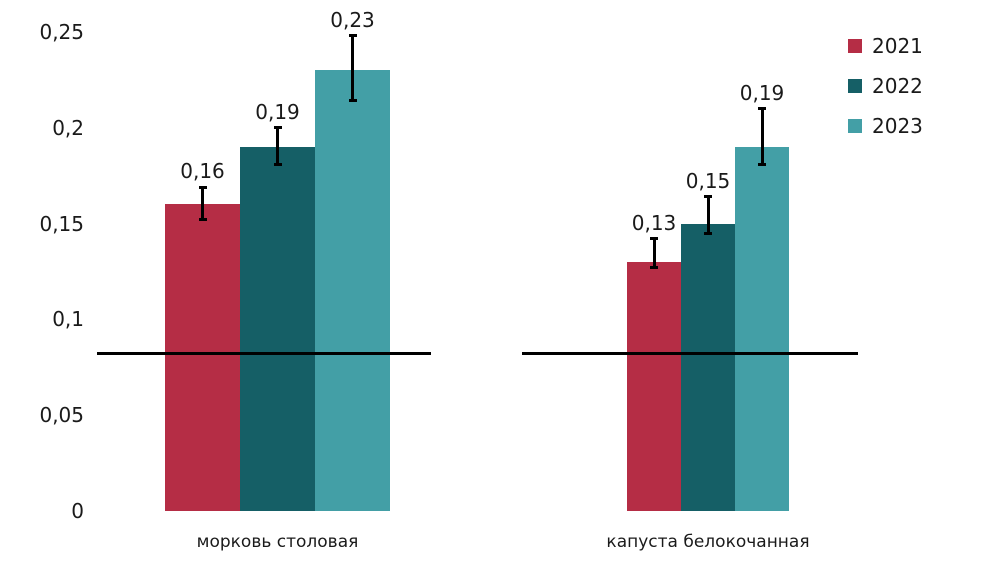 This screenshot has width=990, height=580. I want to click on legend-label: 2022, so click(897, 86).